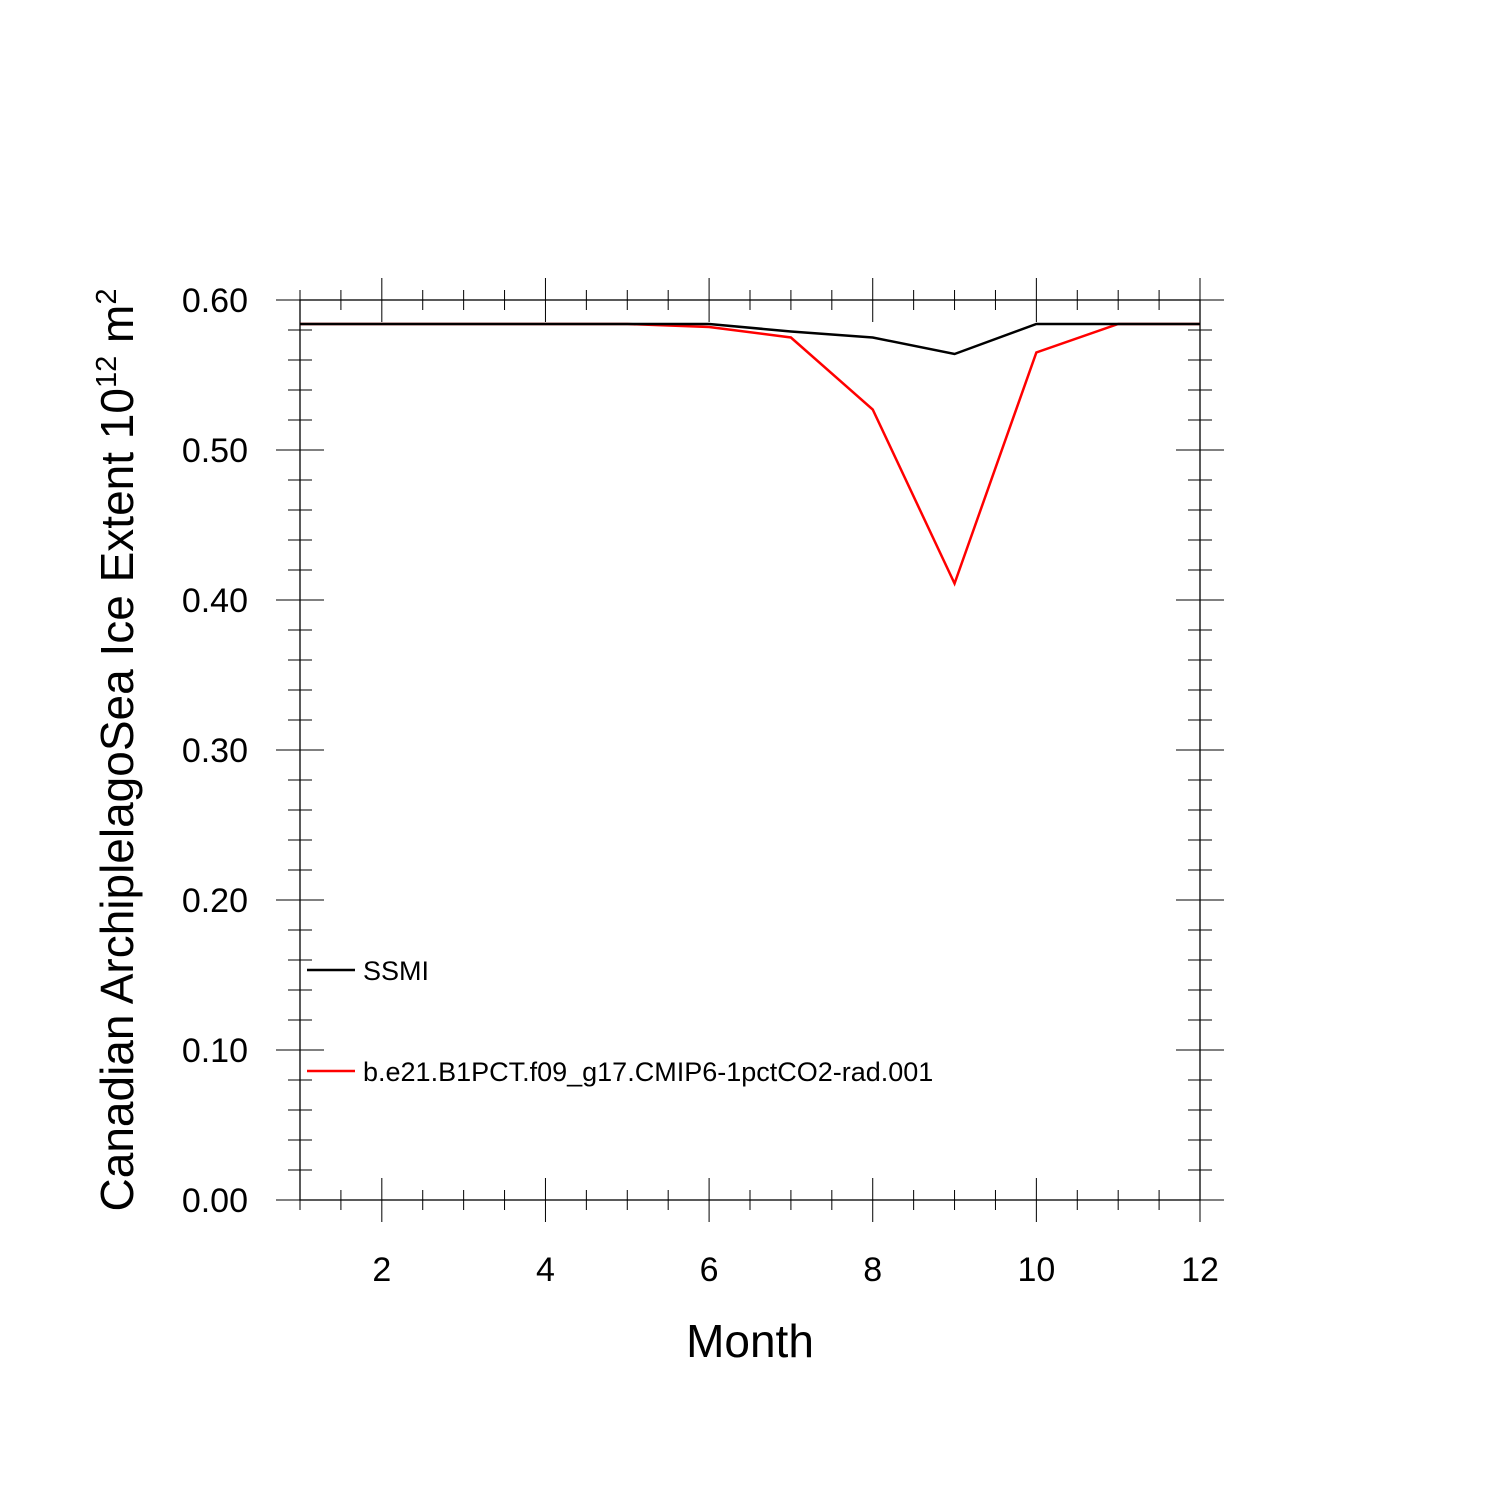 This screenshot has width=1500, height=1500. What do you see at coordinates (107, 372) in the screenshot?
I see `y-axis-label-exponent: 12` at bounding box center [107, 372].